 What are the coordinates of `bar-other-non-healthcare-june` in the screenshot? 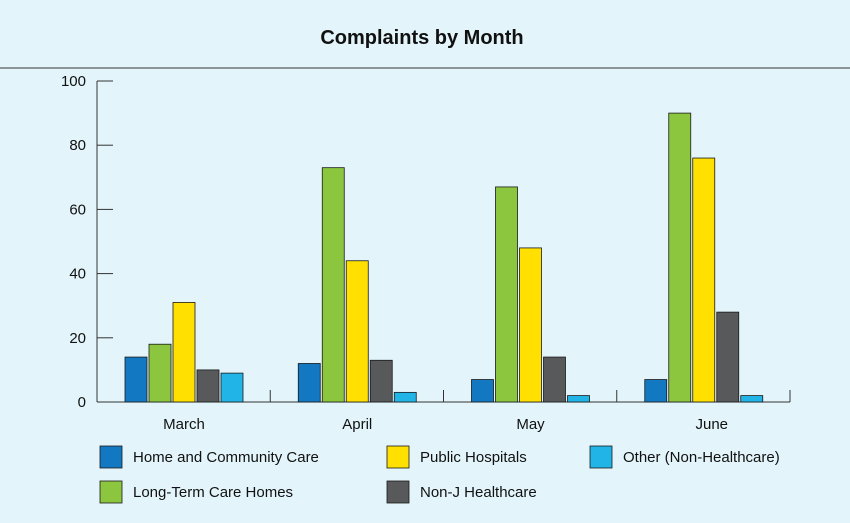 It's located at (752, 399).